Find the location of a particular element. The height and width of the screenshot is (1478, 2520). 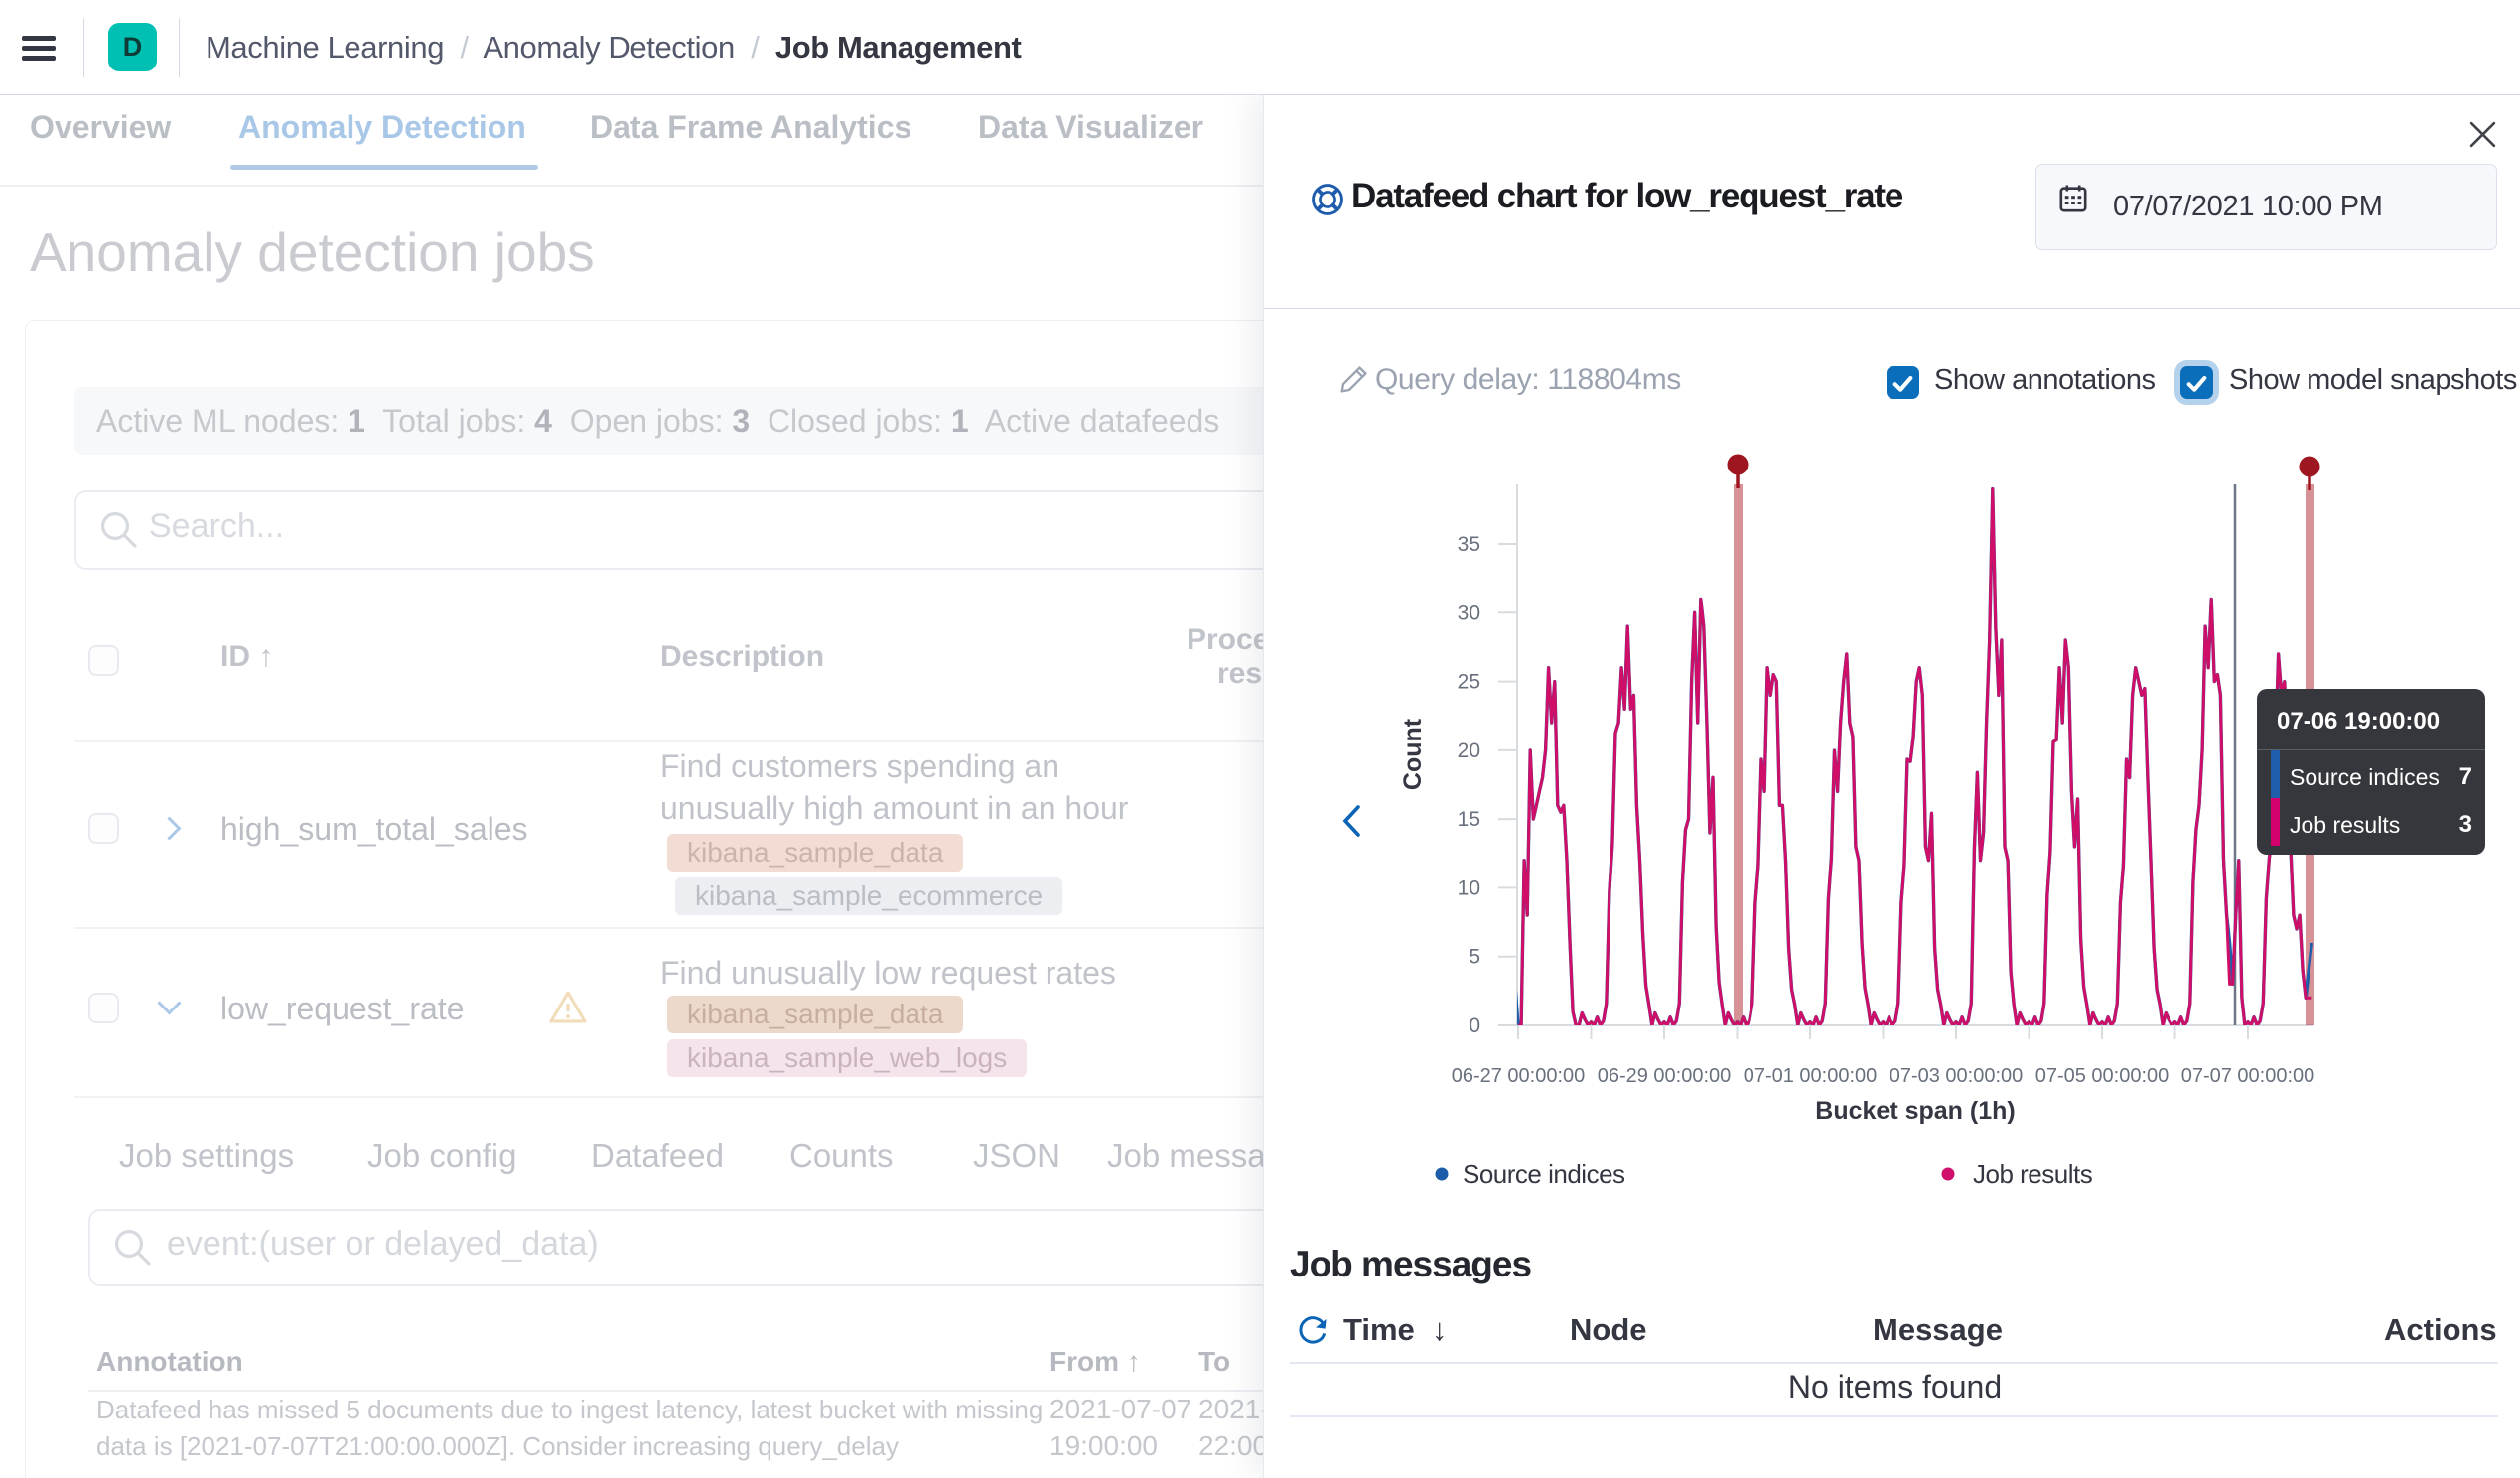

svg-text: 07-07 00:00:00 is located at coordinates (2248, 1076).